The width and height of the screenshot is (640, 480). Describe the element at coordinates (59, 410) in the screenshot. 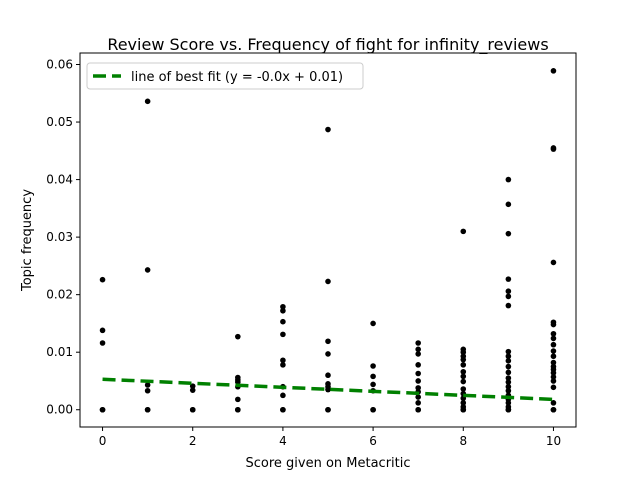

I see `y-tick-label: 0.00` at that location.